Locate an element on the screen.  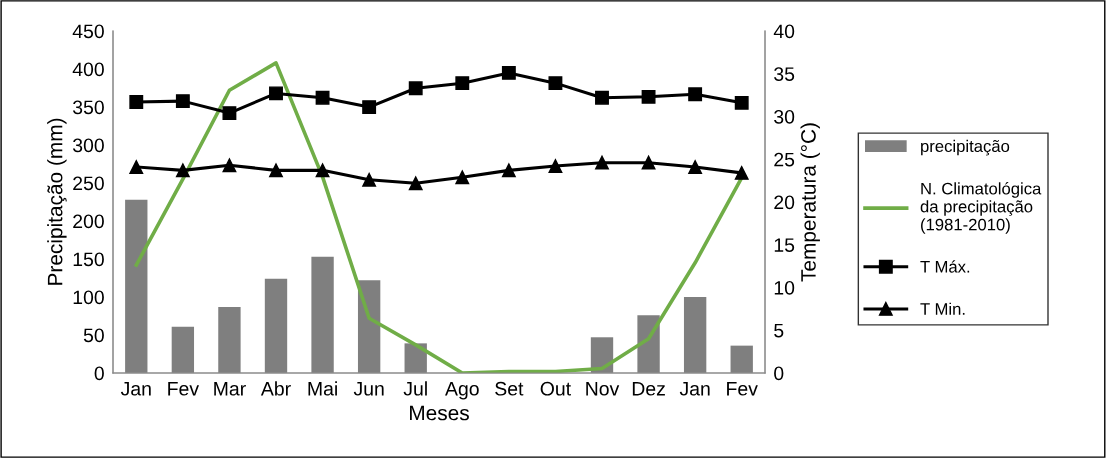
y-axis-title: Precipitação (mm) is located at coordinates (57, 201).